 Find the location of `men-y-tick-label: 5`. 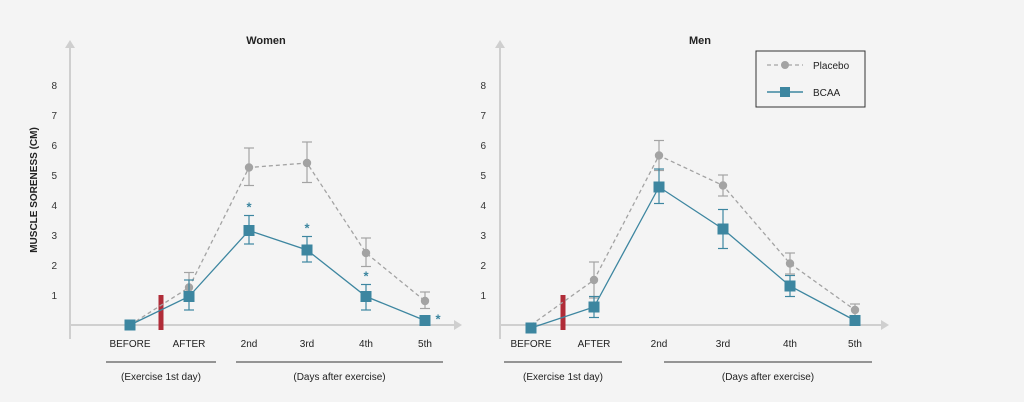

men-y-tick-label: 5 is located at coordinates (483, 176).